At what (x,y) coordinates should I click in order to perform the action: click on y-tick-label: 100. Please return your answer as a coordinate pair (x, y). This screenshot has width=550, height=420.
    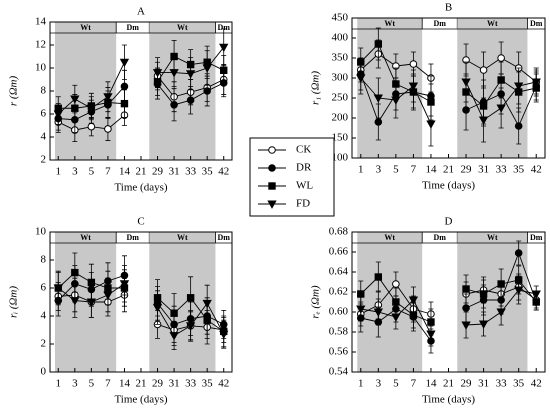
    Looking at the image, I should click on (340, 158).